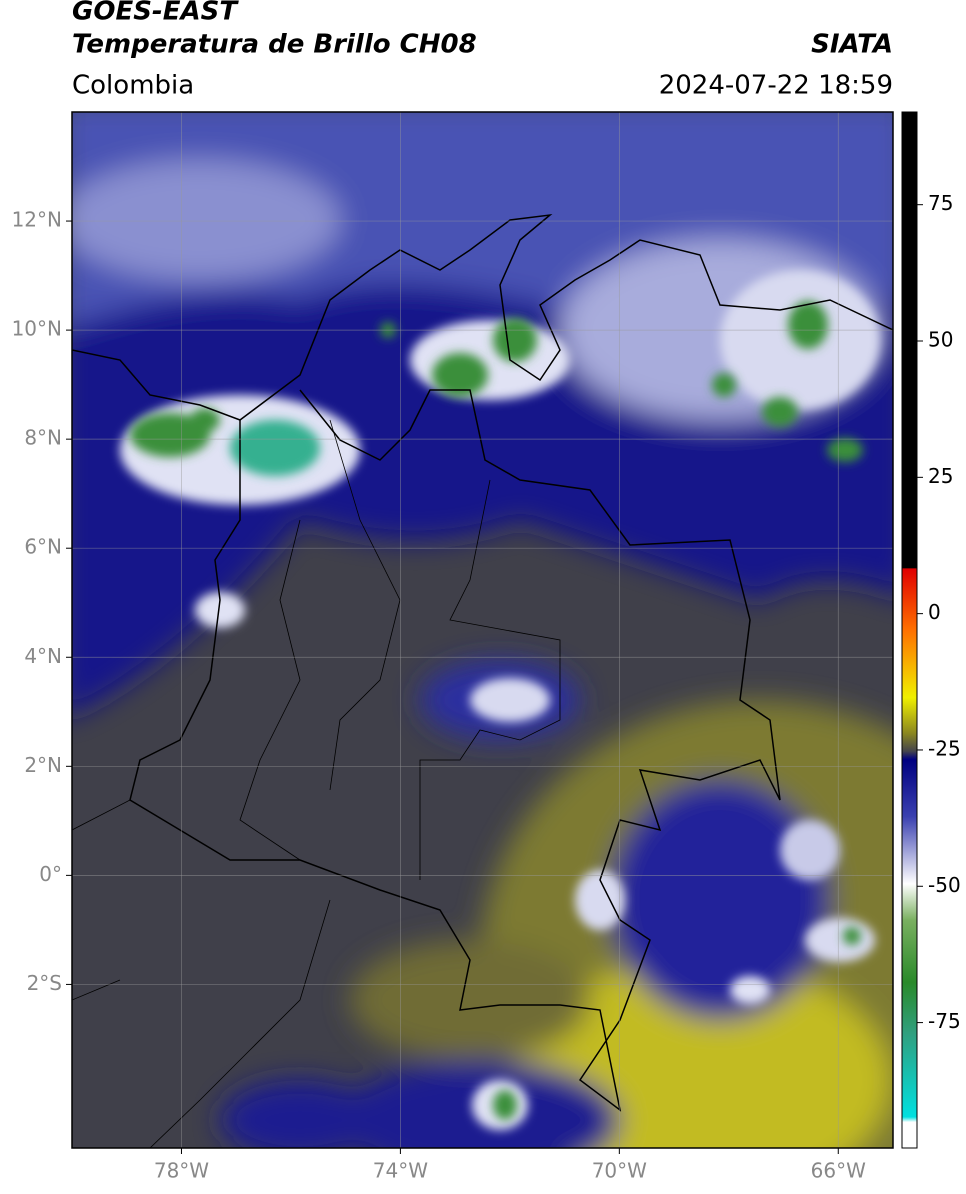 This screenshot has height=1194, width=966. I want to click on colorbar-tick-label: 25, so click(940, 476).